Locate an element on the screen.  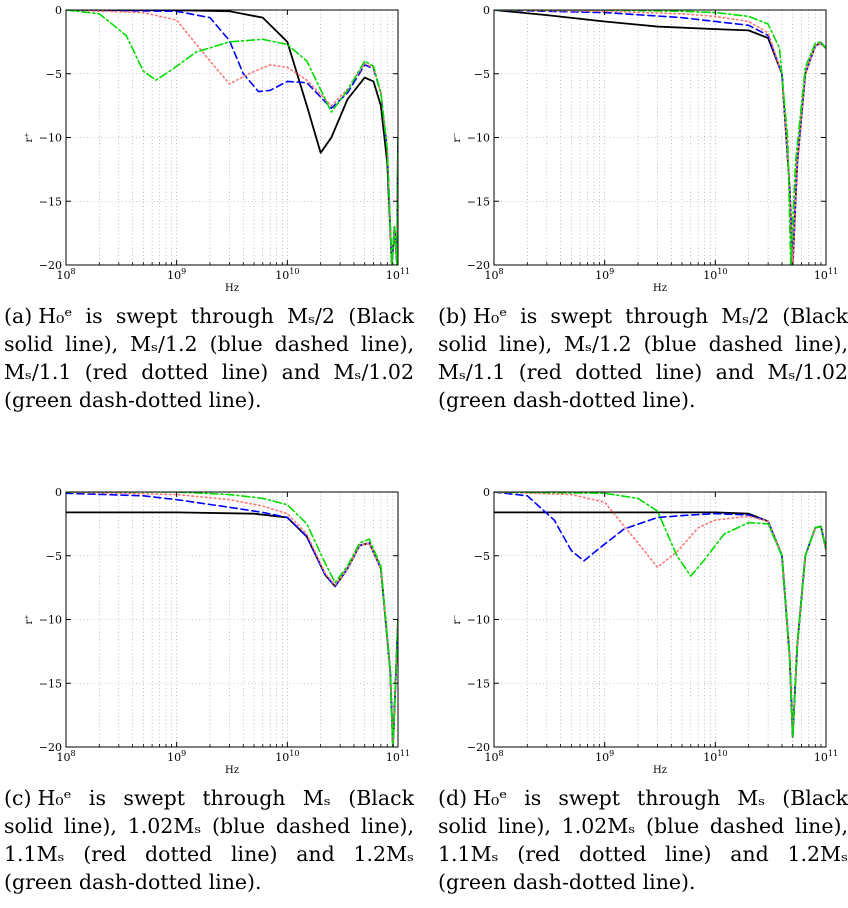
series-line-a-dotted is located at coordinates (232, 137).